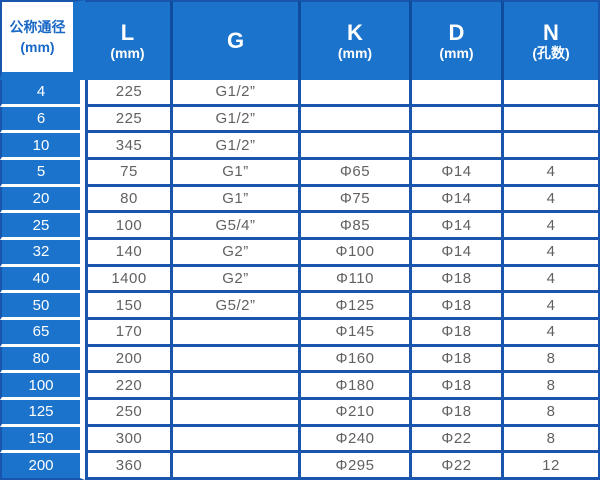 Image resolution: width=600 pixels, height=480 pixels. I want to click on row-header-cell: 10, so click(42, 146).